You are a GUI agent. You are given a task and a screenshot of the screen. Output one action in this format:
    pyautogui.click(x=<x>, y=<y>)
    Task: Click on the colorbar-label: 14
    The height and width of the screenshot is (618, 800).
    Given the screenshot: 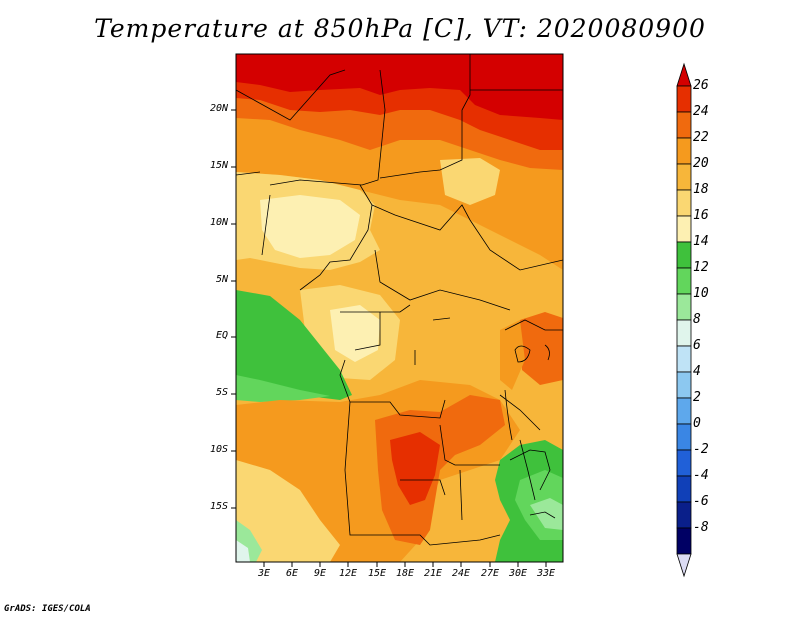 What is the action you would take?
    pyautogui.click(x=701, y=241)
    